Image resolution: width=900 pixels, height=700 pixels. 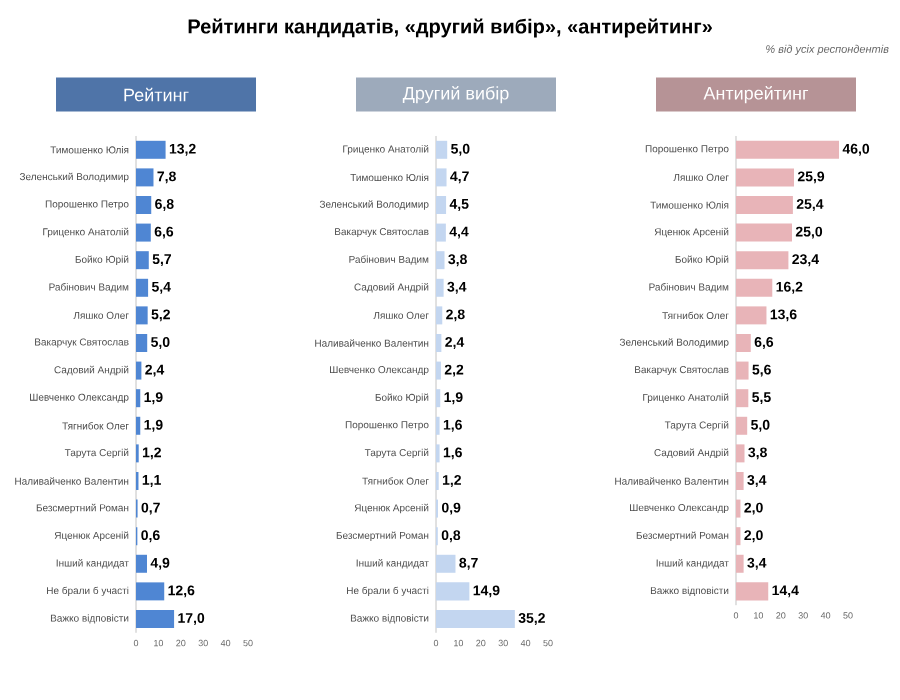 I want to click on text: Рейтинги кандидатів, «другий вибір», «антирейтинг», so click(x=450, y=28).